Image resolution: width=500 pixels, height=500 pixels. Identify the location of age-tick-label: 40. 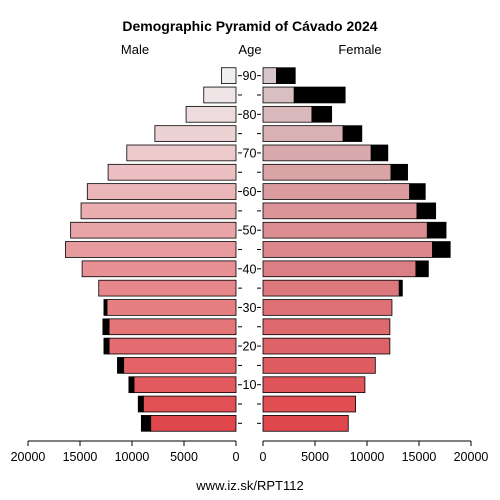
(250, 269).